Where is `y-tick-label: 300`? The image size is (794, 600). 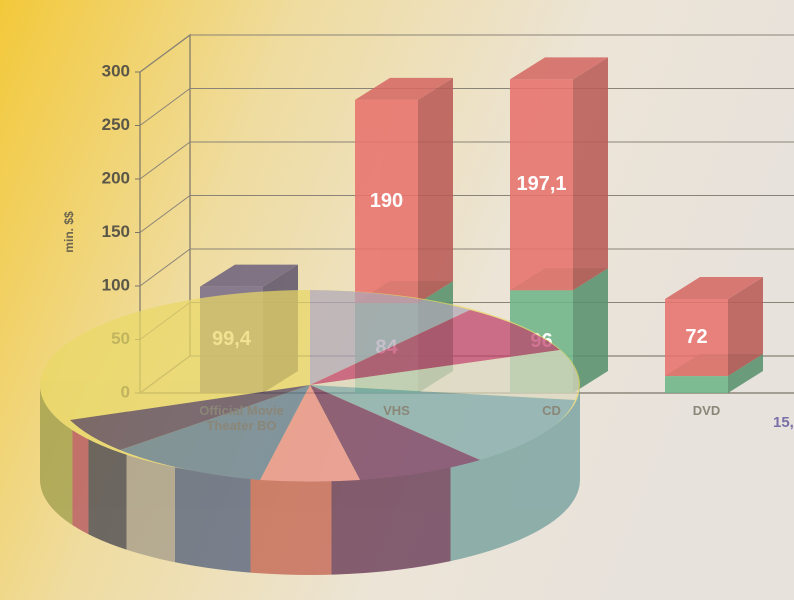 y-tick-label: 300 is located at coordinates (116, 70).